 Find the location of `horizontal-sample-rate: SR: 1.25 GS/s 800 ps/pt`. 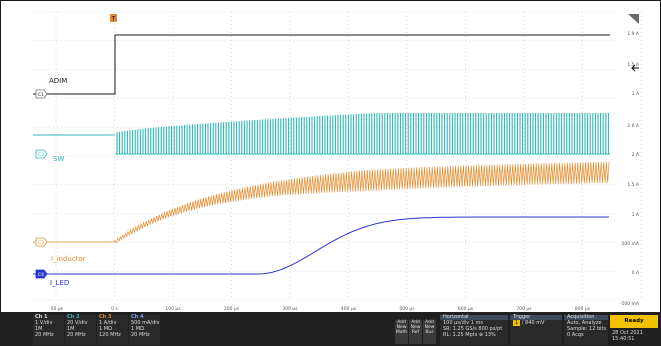

horizontal-sample-rate: SR: 1.25 GS/s 800 ps/pt is located at coordinates (473, 329).